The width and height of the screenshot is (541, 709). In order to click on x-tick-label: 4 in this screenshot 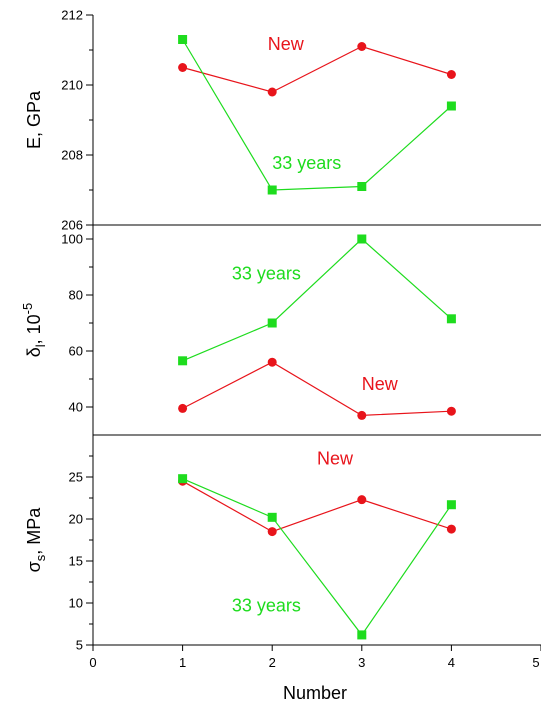, I will do `click(451, 662)`.